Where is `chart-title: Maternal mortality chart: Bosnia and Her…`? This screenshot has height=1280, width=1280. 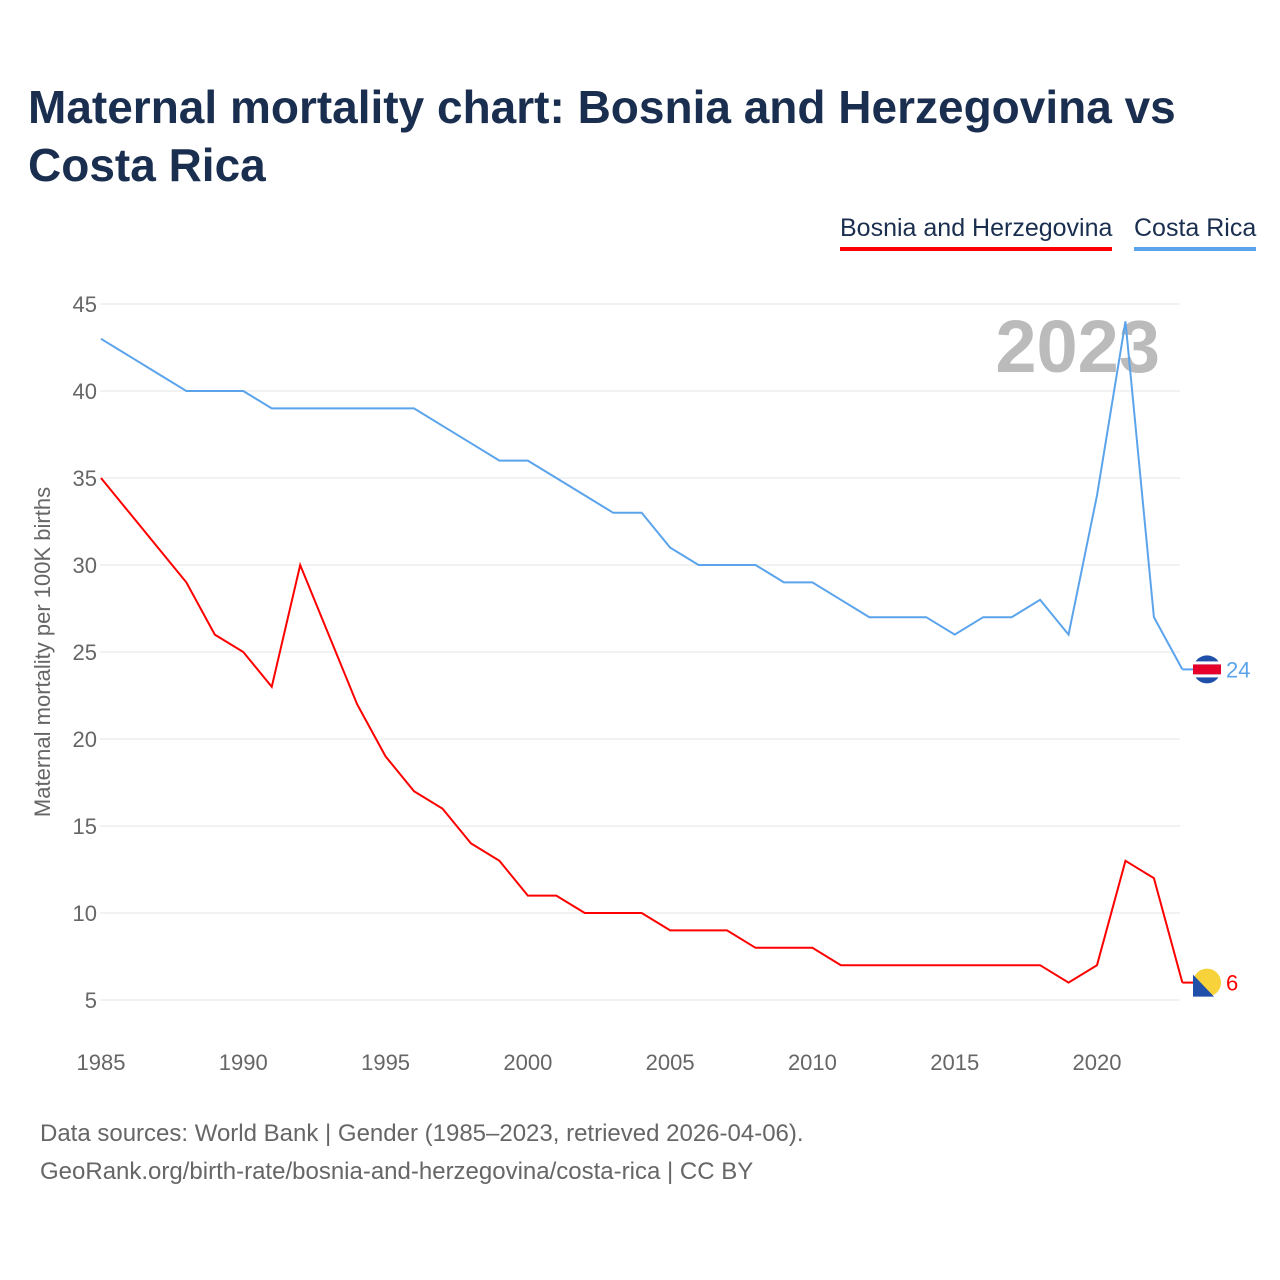 chart-title: Maternal mortality chart: Bosnia and Her… is located at coordinates (602, 136).